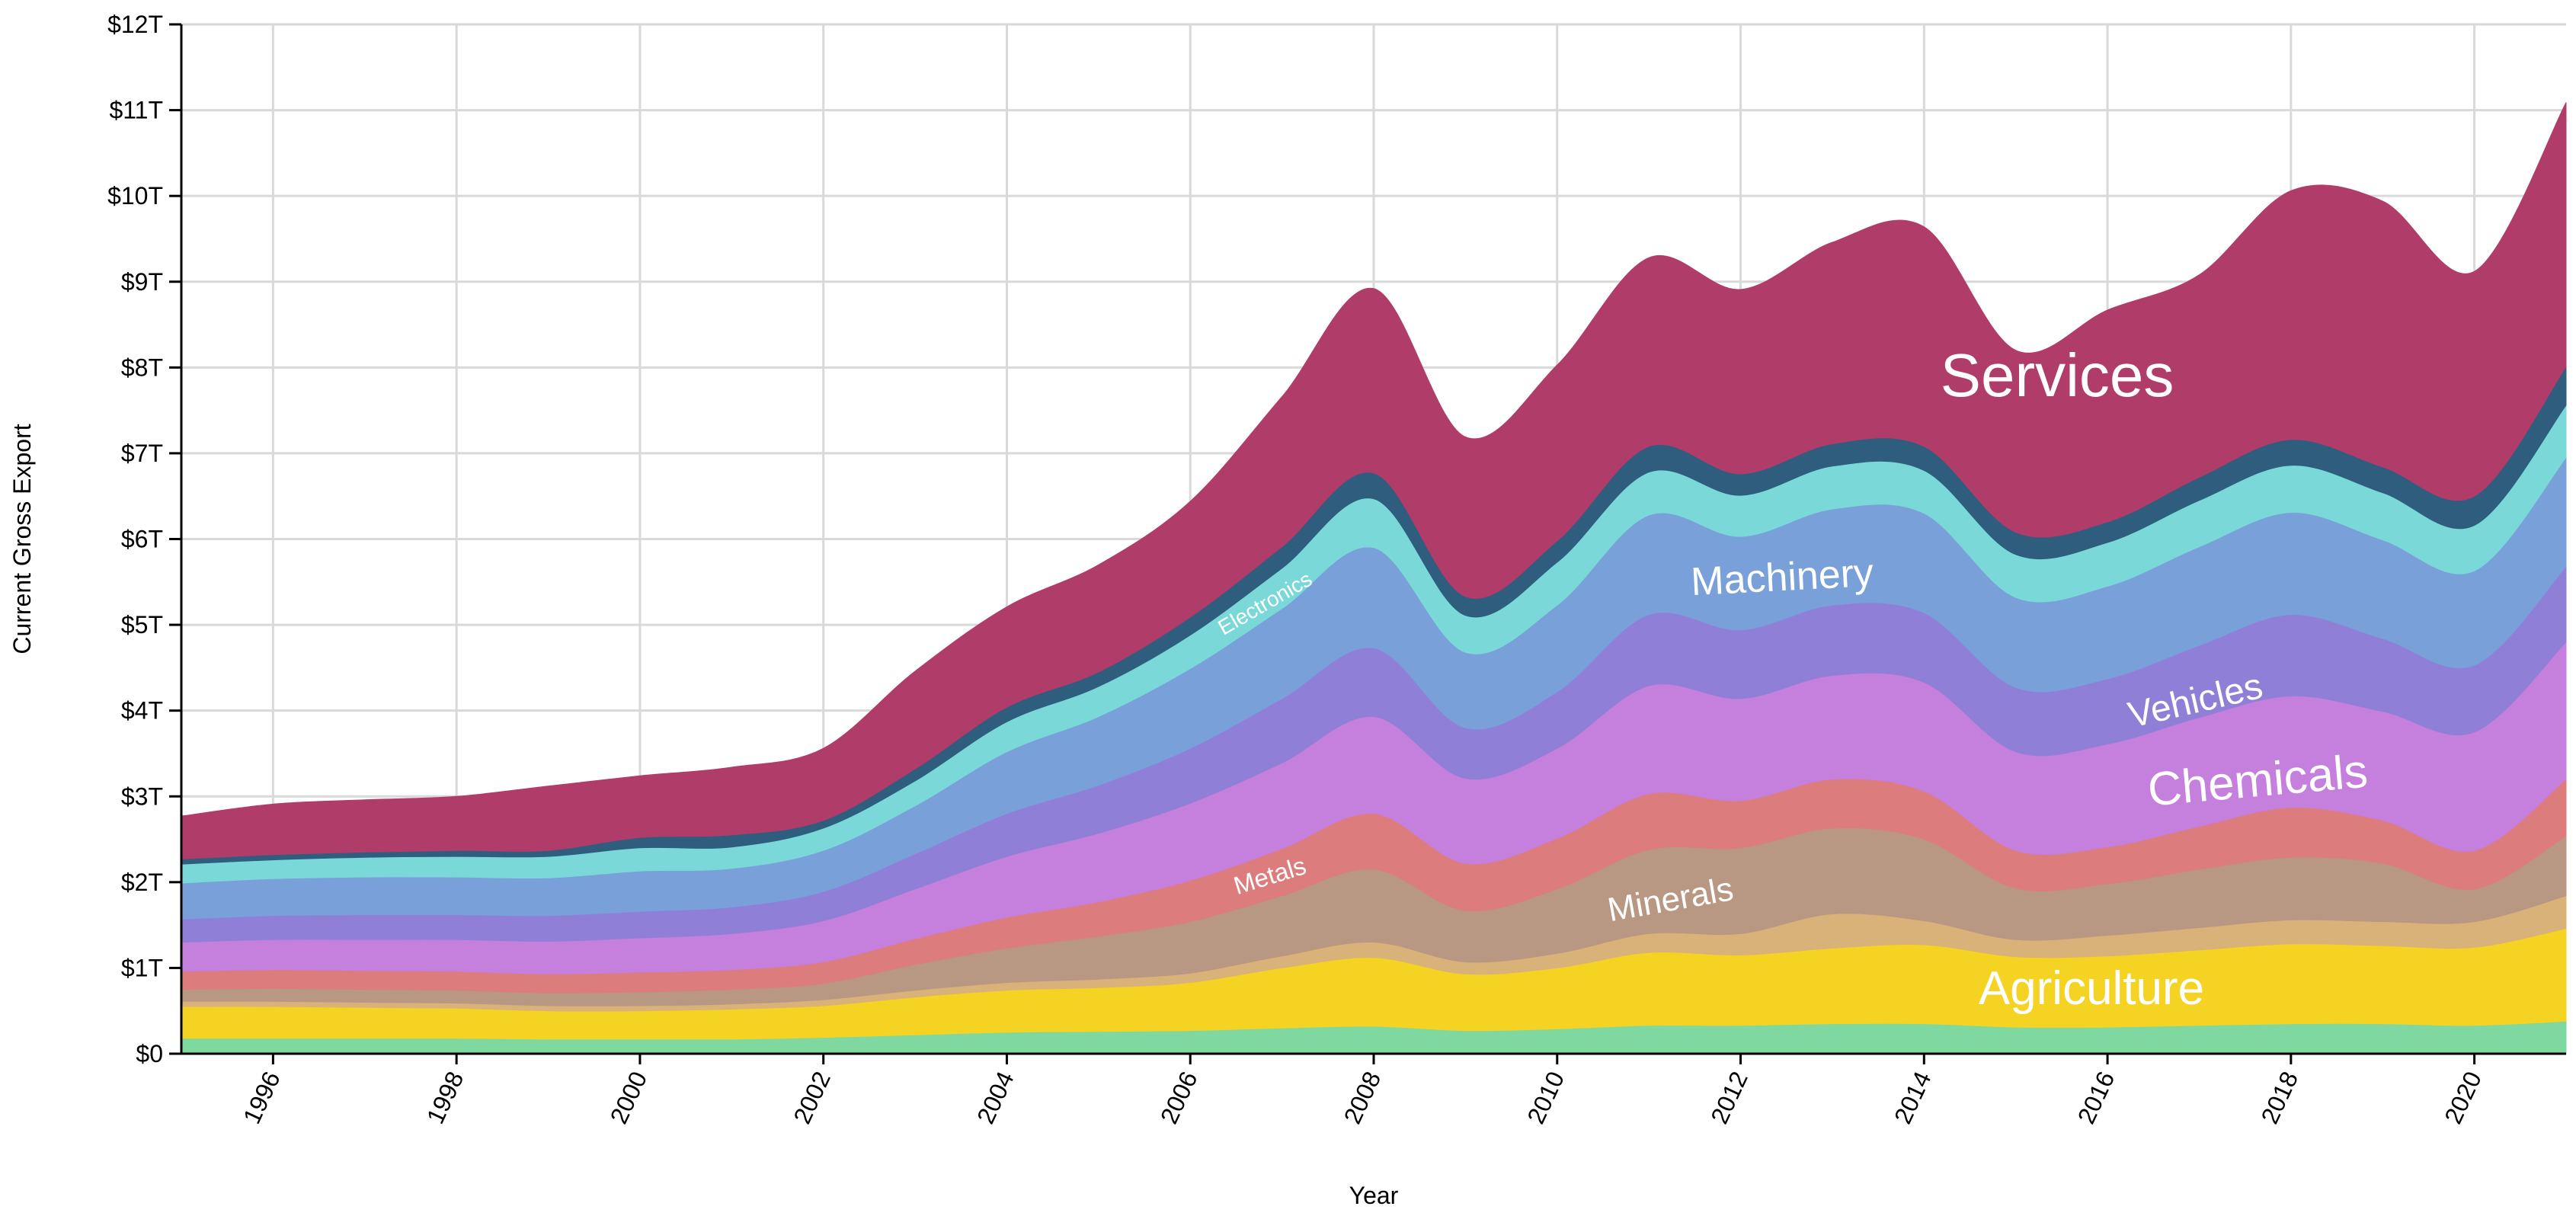 The width and height of the screenshot is (2576, 1216). Describe the element at coordinates (135, 196) in the screenshot. I see `y-tick-label: $10T` at that location.